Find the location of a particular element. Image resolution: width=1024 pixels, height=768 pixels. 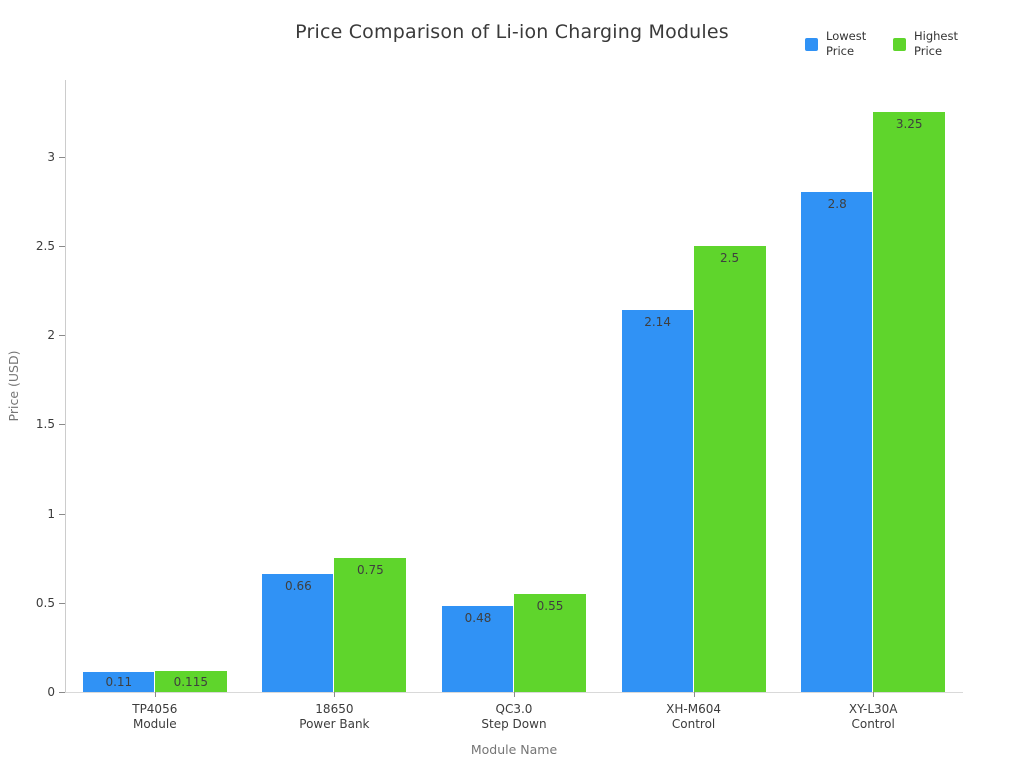

category-label: XH-M604 Control is located at coordinates (694, 717).